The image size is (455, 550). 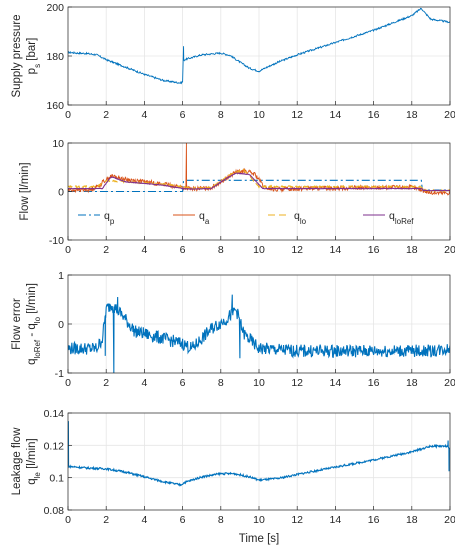 What do you see at coordinates (259, 539) in the screenshot?
I see `x-axis-label: Time [s]` at bounding box center [259, 539].